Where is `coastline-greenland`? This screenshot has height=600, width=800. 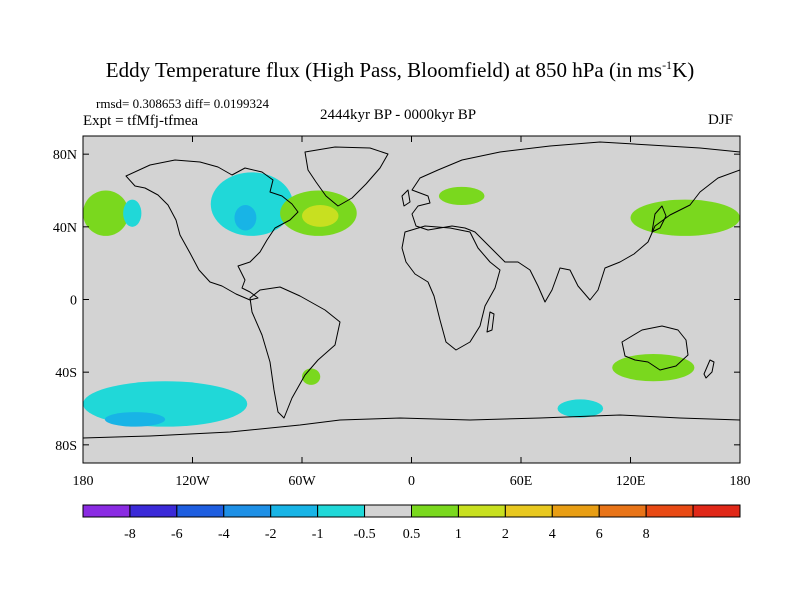
coastline-greenland is located at coordinates (346, 176).